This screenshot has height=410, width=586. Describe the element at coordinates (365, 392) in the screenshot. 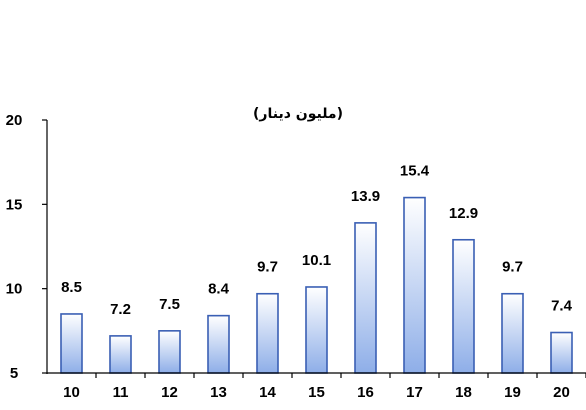

I see `x-tick-label: 16` at that location.